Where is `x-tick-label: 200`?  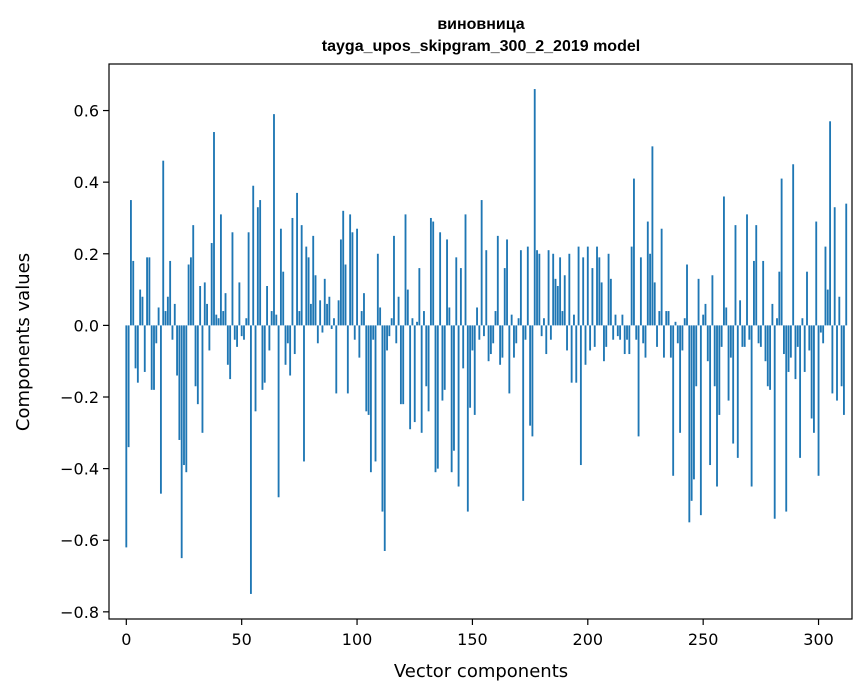 x-tick-label: 200 is located at coordinates (588, 639).